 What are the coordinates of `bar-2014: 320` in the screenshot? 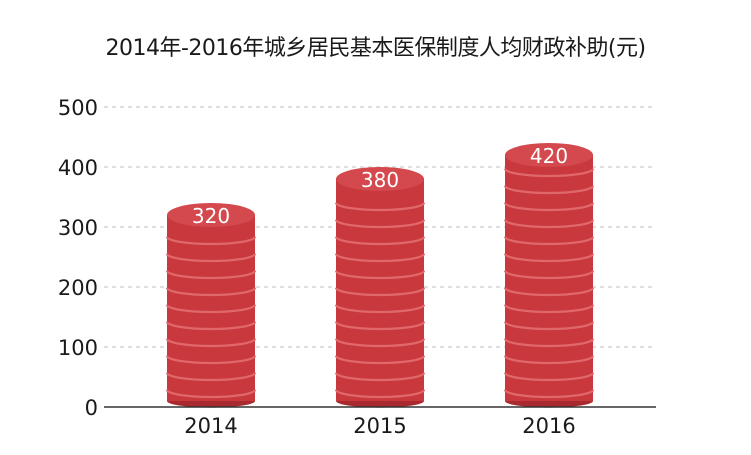 It's located at (211, 305).